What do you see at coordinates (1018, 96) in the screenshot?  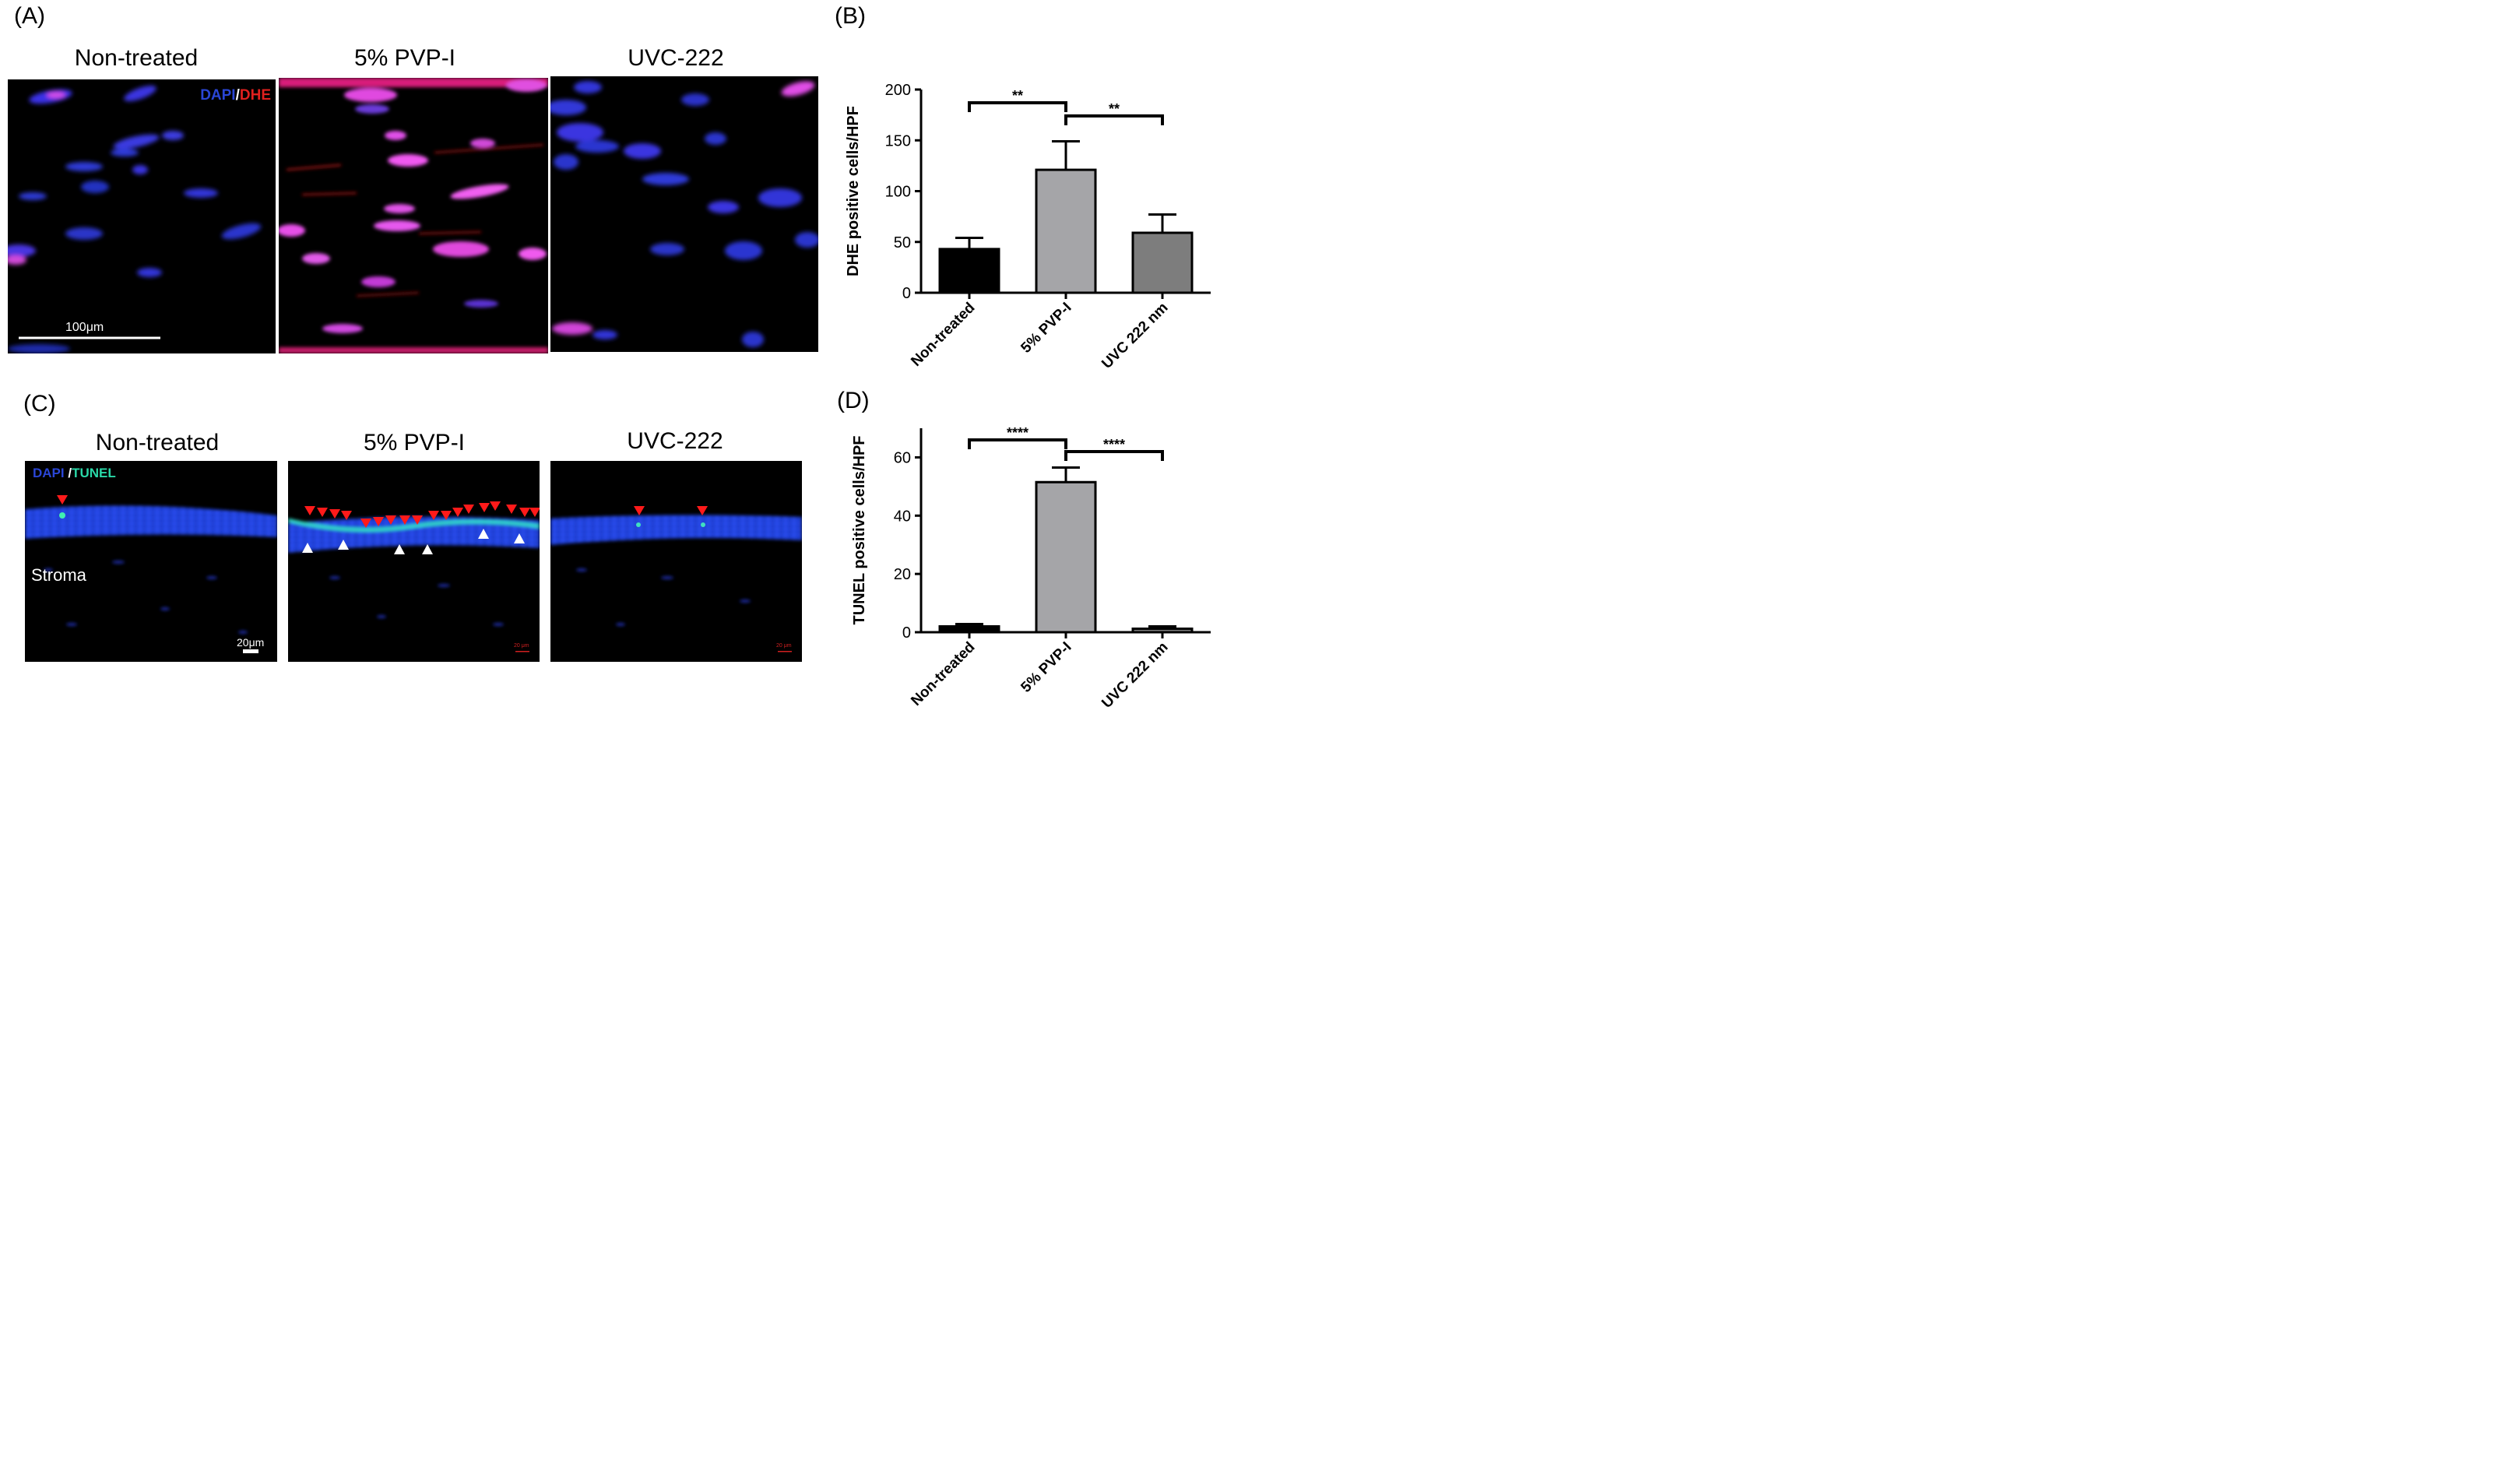 I see `significance-label-0: **` at bounding box center [1018, 96].